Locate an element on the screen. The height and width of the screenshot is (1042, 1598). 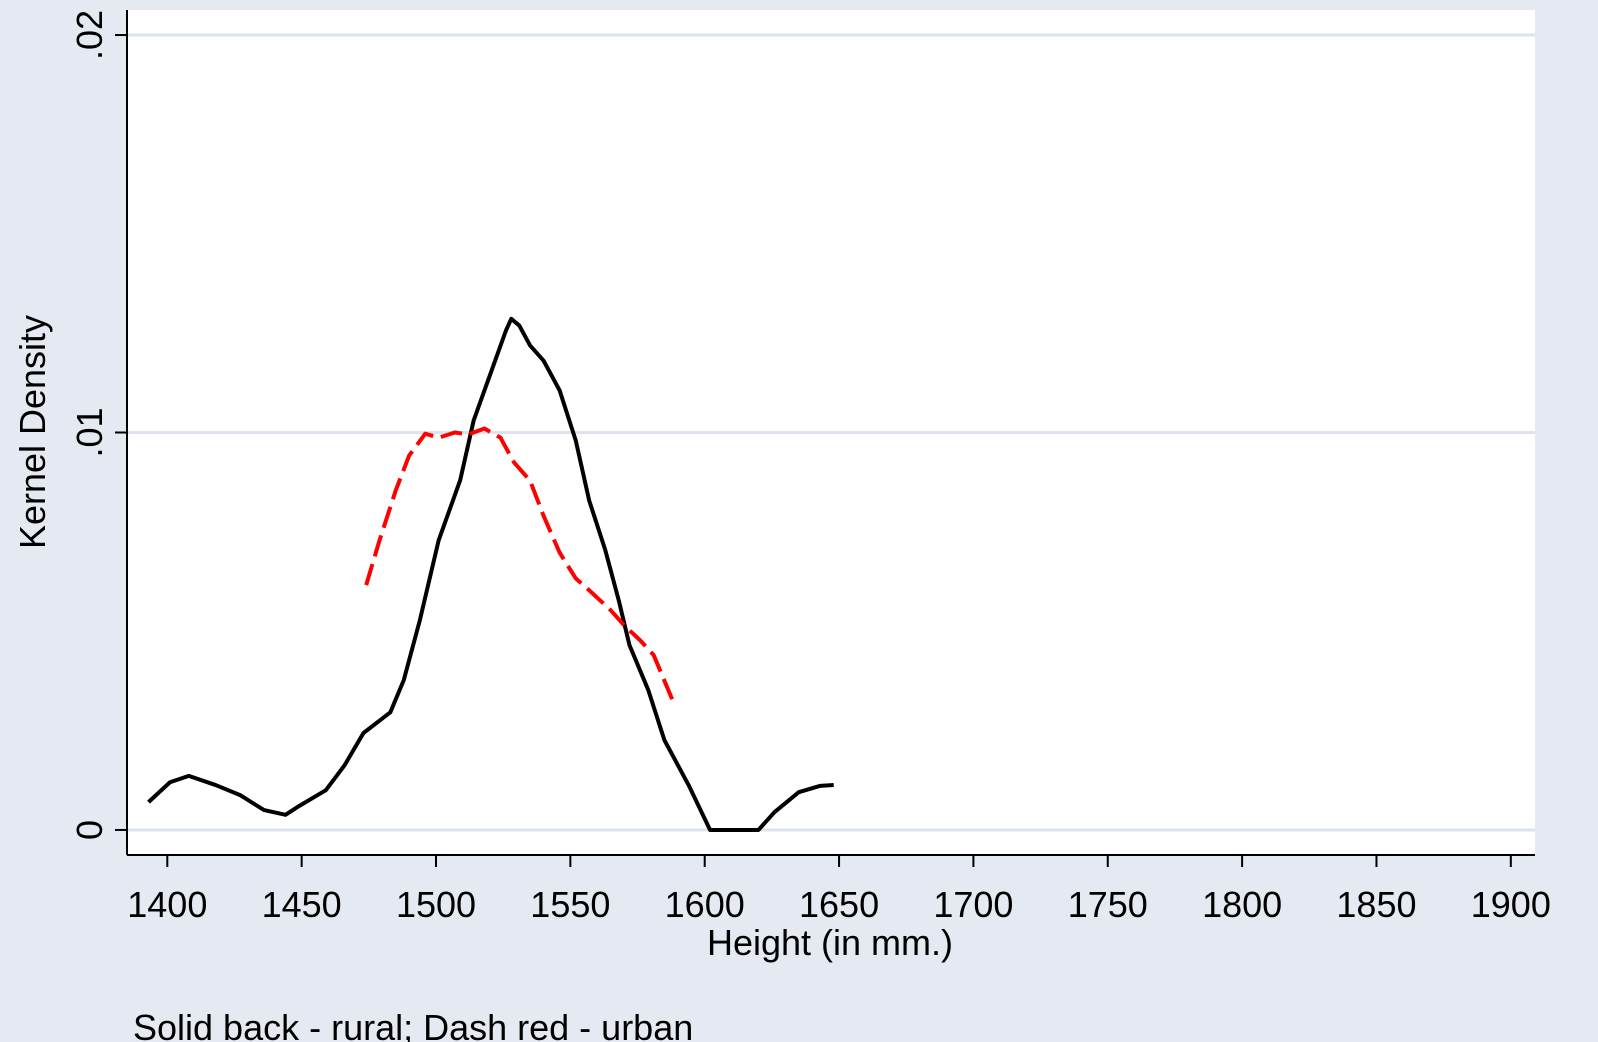
y-tick-label: 0 is located at coordinates (89, 830).